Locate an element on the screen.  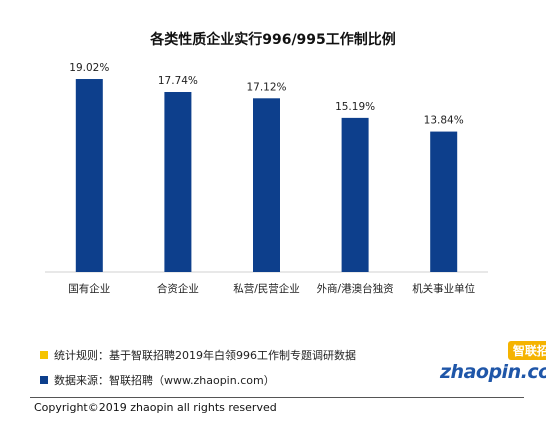
note-rule: 统计规则：基于智联招聘2019年白领996工作制专题调研数据 is located at coordinates (198, 354).